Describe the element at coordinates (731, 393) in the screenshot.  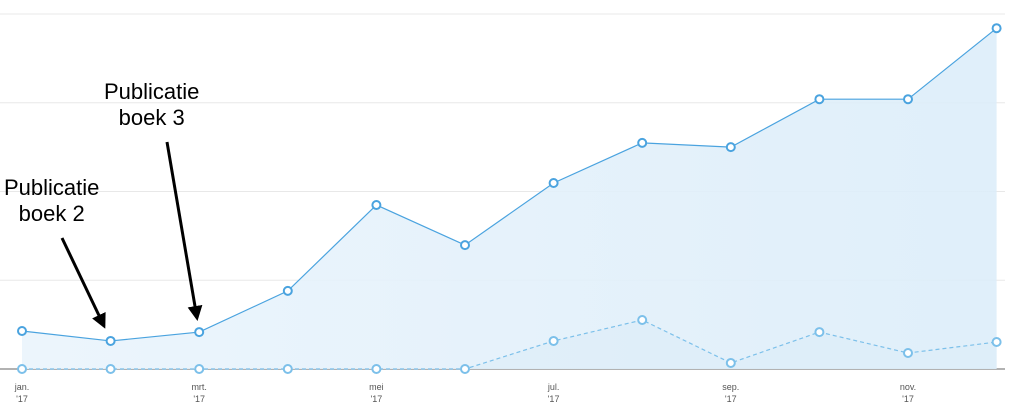
I see `x-tick-label: sep. '17` at that location.